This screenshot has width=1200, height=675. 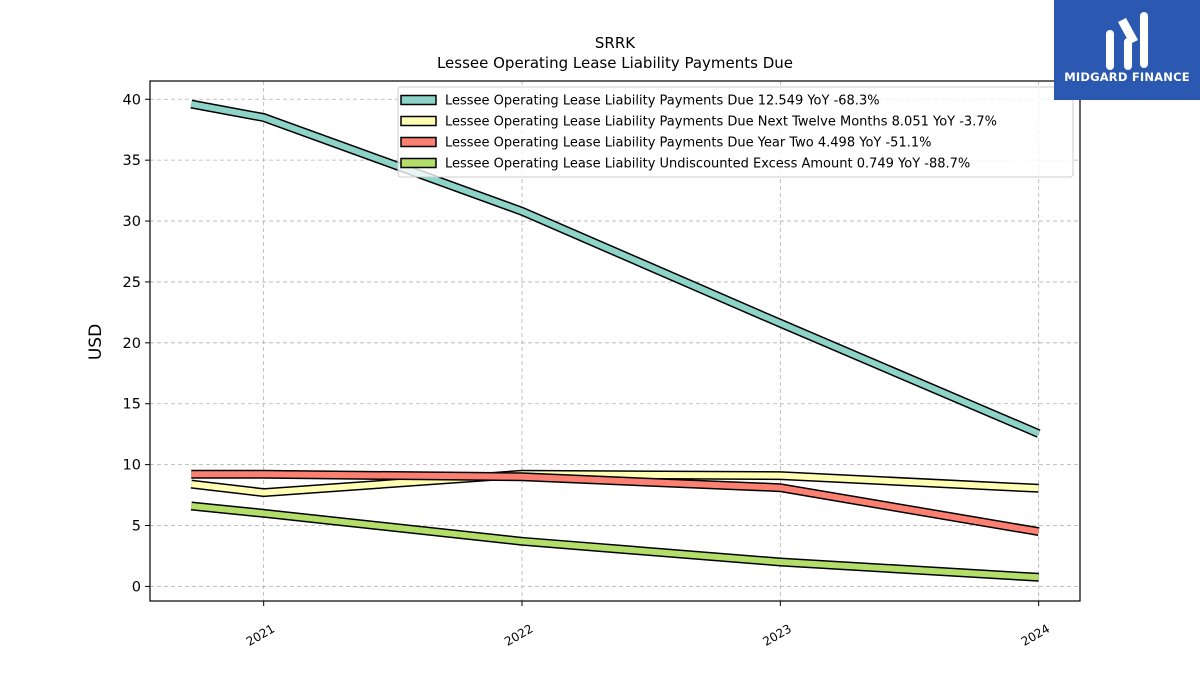 I want to click on brand-logo: MIDGARD FINANCE, so click(x=1127, y=50).